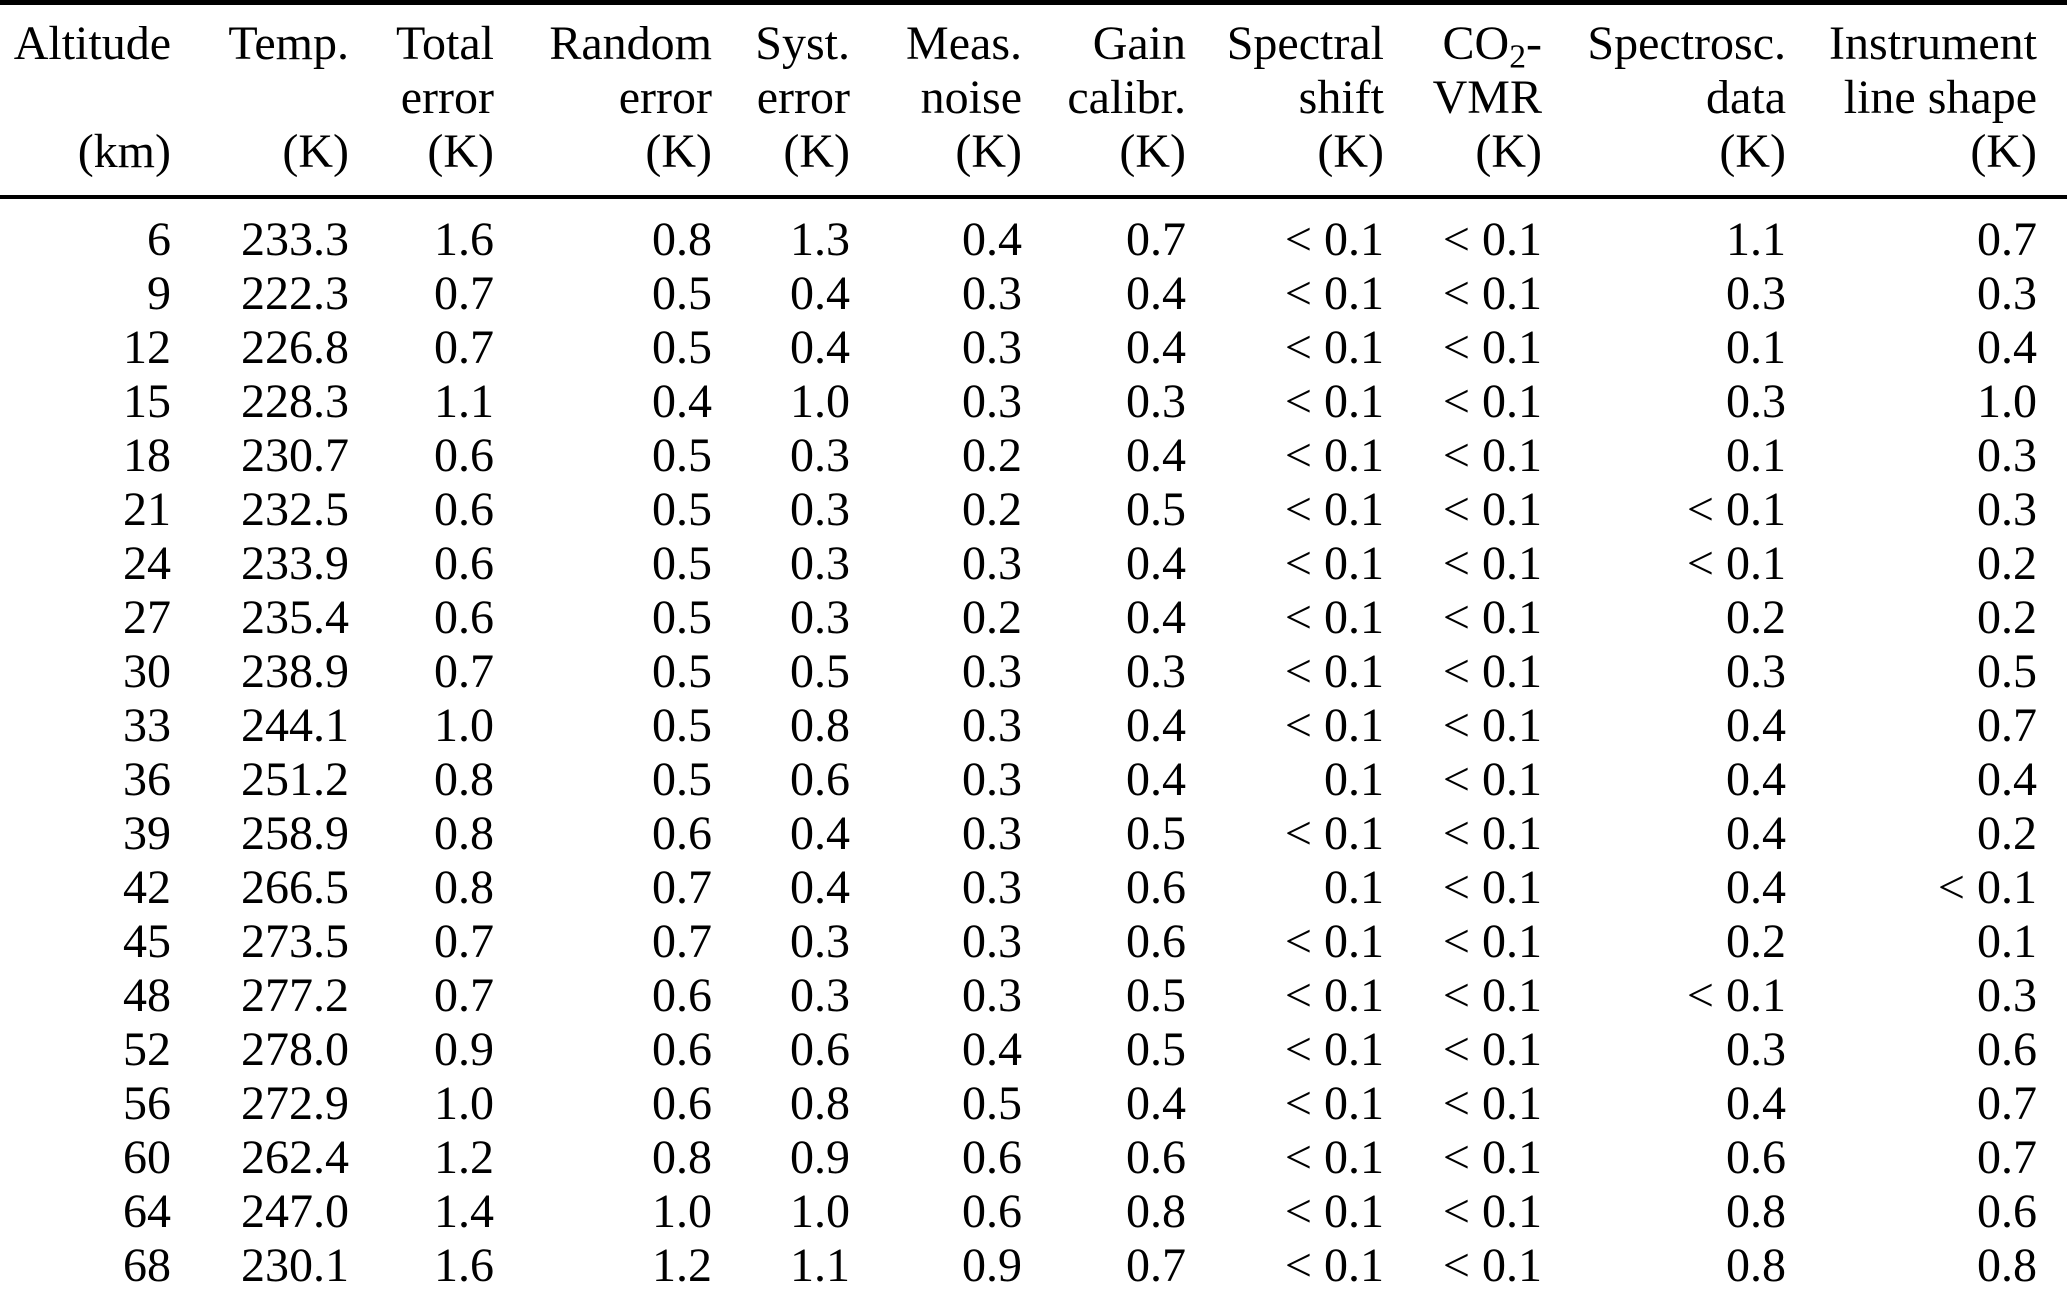 The height and width of the screenshot is (1305, 2067). What do you see at coordinates (2007, 995) in the screenshot?
I see `cell-instrument-line-shape: 0.3` at bounding box center [2007, 995].